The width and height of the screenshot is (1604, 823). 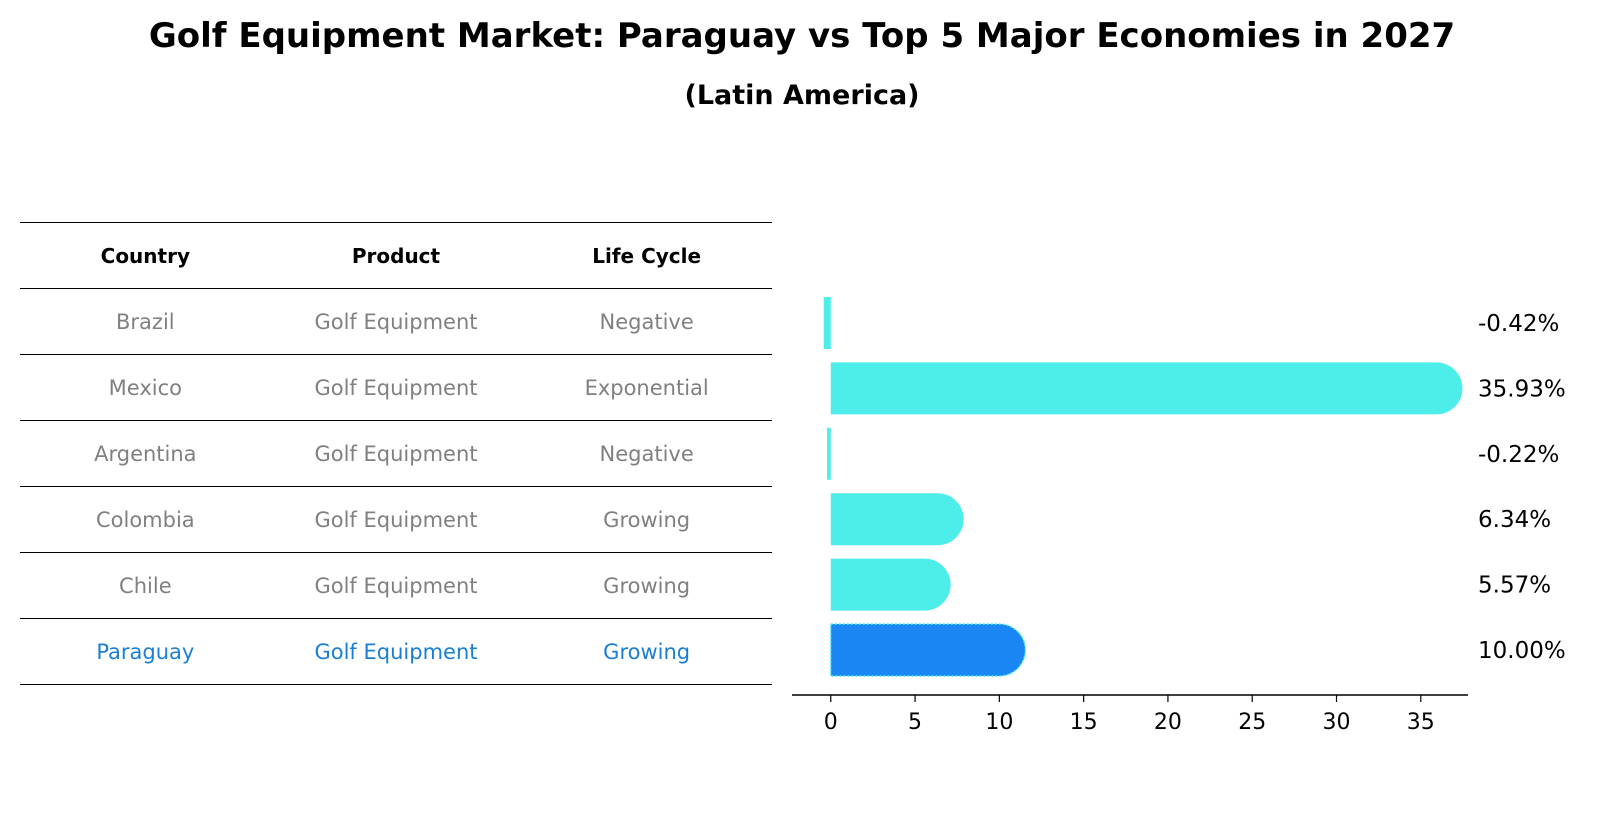 I want to click on x-ticks-group: 0 5 10 15 20 25 30 35, so click(x=1129, y=715).